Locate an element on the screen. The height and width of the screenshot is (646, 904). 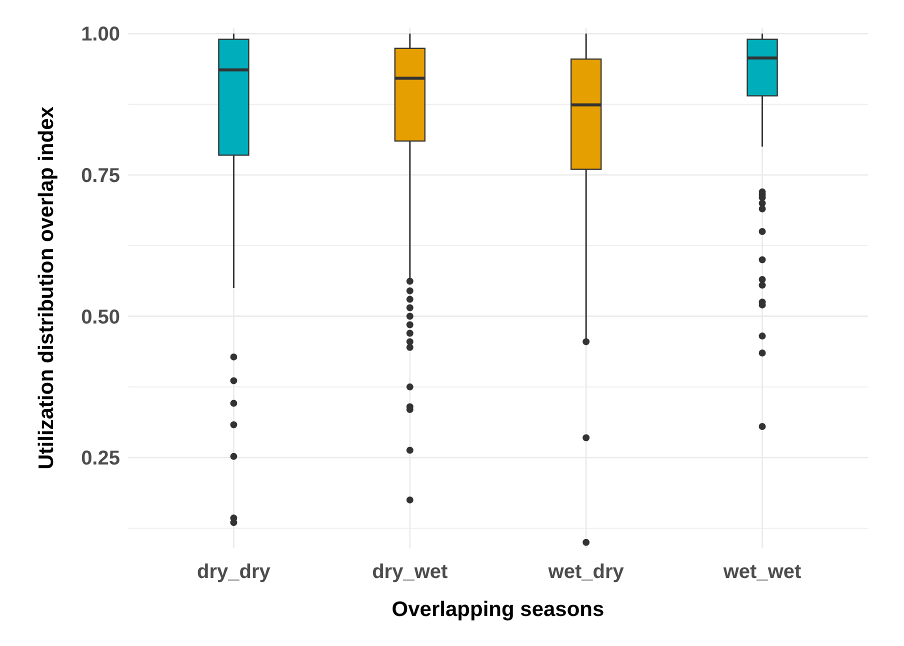
y-axis-title: Utilization distribution overlap index is located at coordinates (46, 288).